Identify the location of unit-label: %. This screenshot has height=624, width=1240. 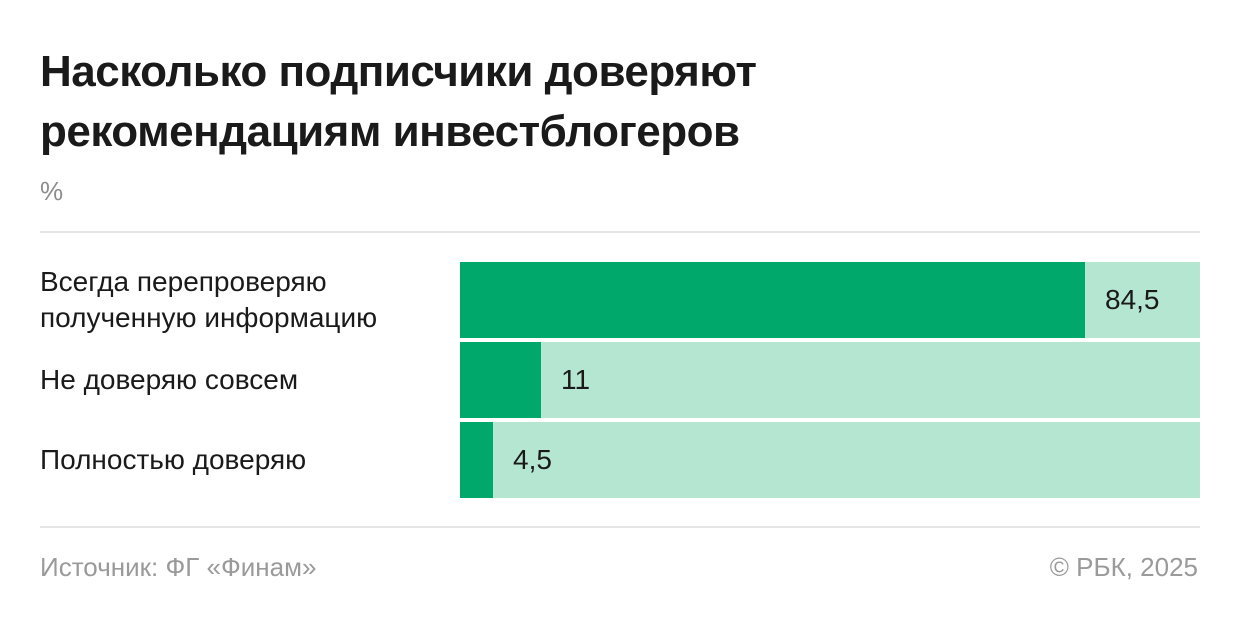
(52, 191).